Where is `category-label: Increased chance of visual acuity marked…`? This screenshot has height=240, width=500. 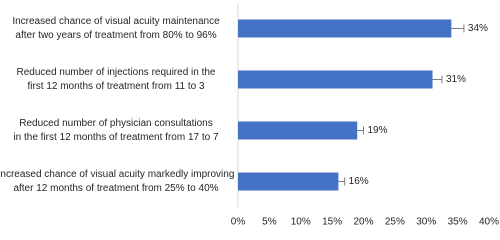 category-label: Increased chance of visual acuity marked… is located at coordinates (117, 174).